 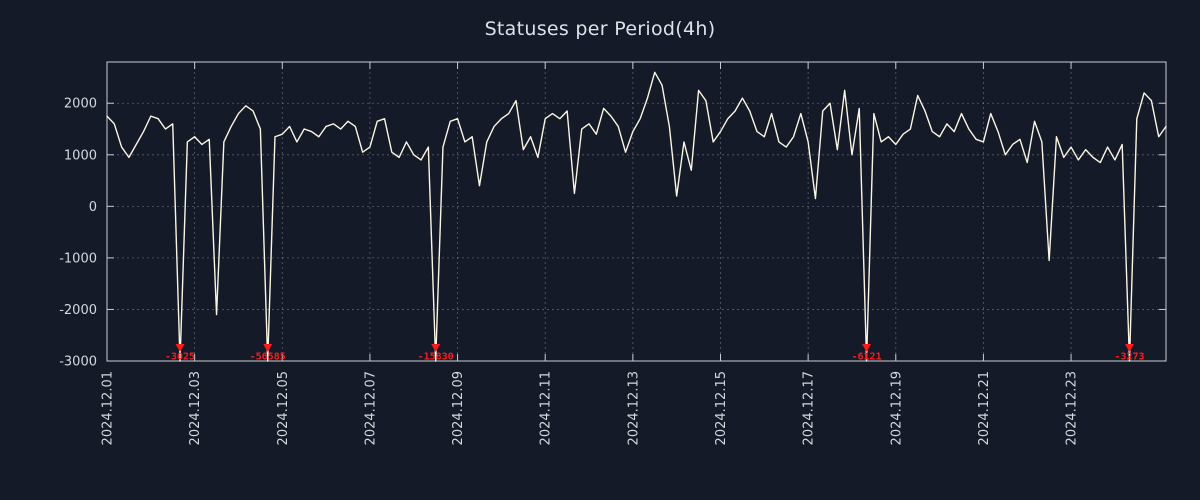 What do you see at coordinates (283, 408) in the screenshot?
I see `x-tick-label: 2024.12.05` at bounding box center [283, 408].